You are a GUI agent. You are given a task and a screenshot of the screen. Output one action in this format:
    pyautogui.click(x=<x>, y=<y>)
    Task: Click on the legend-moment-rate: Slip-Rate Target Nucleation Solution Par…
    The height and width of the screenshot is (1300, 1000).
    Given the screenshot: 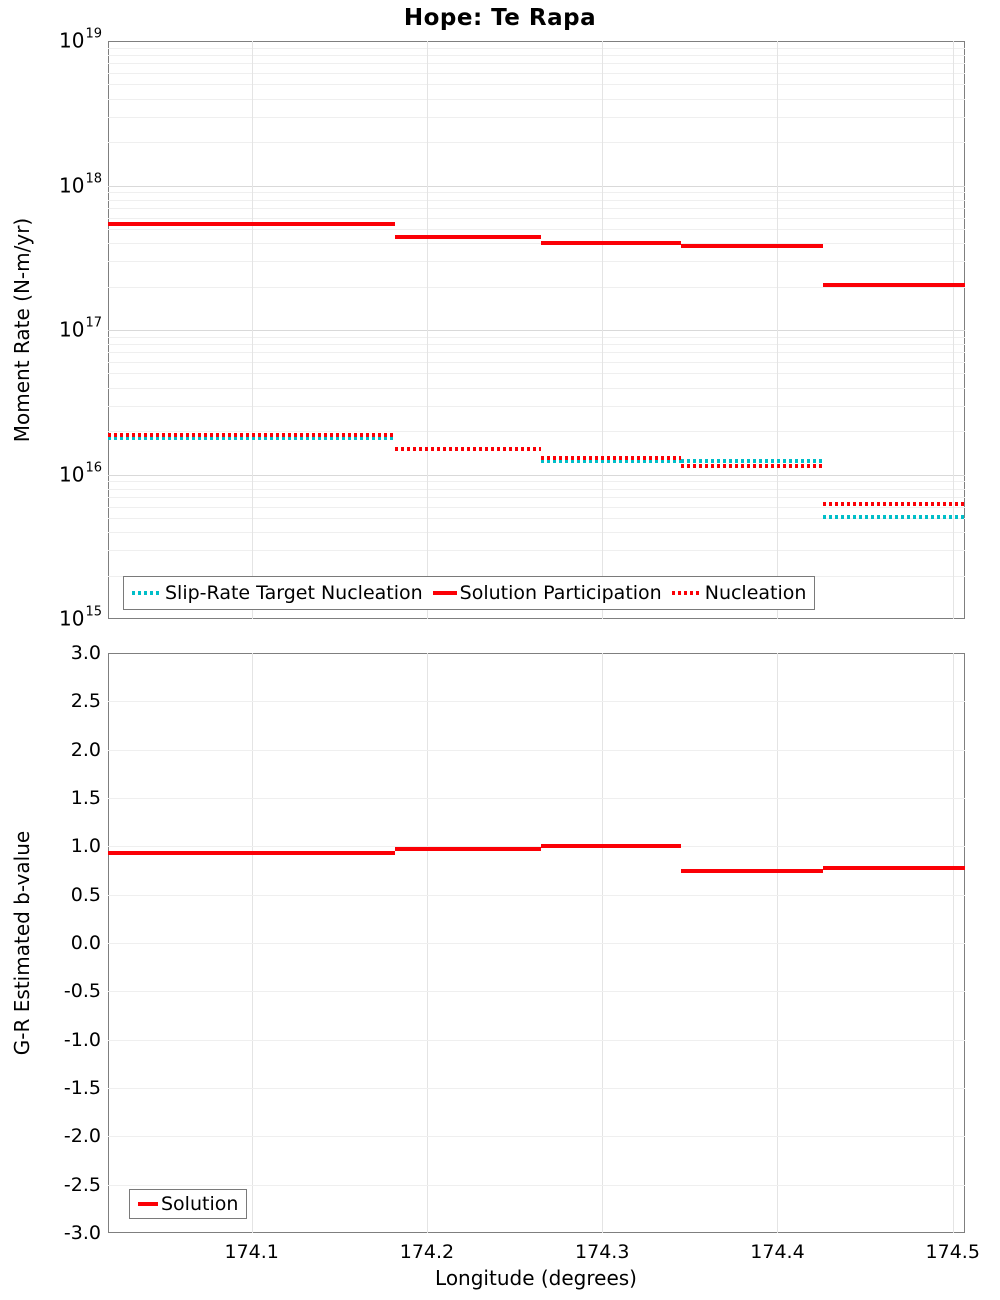 What is the action you would take?
    pyautogui.click(x=469, y=593)
    